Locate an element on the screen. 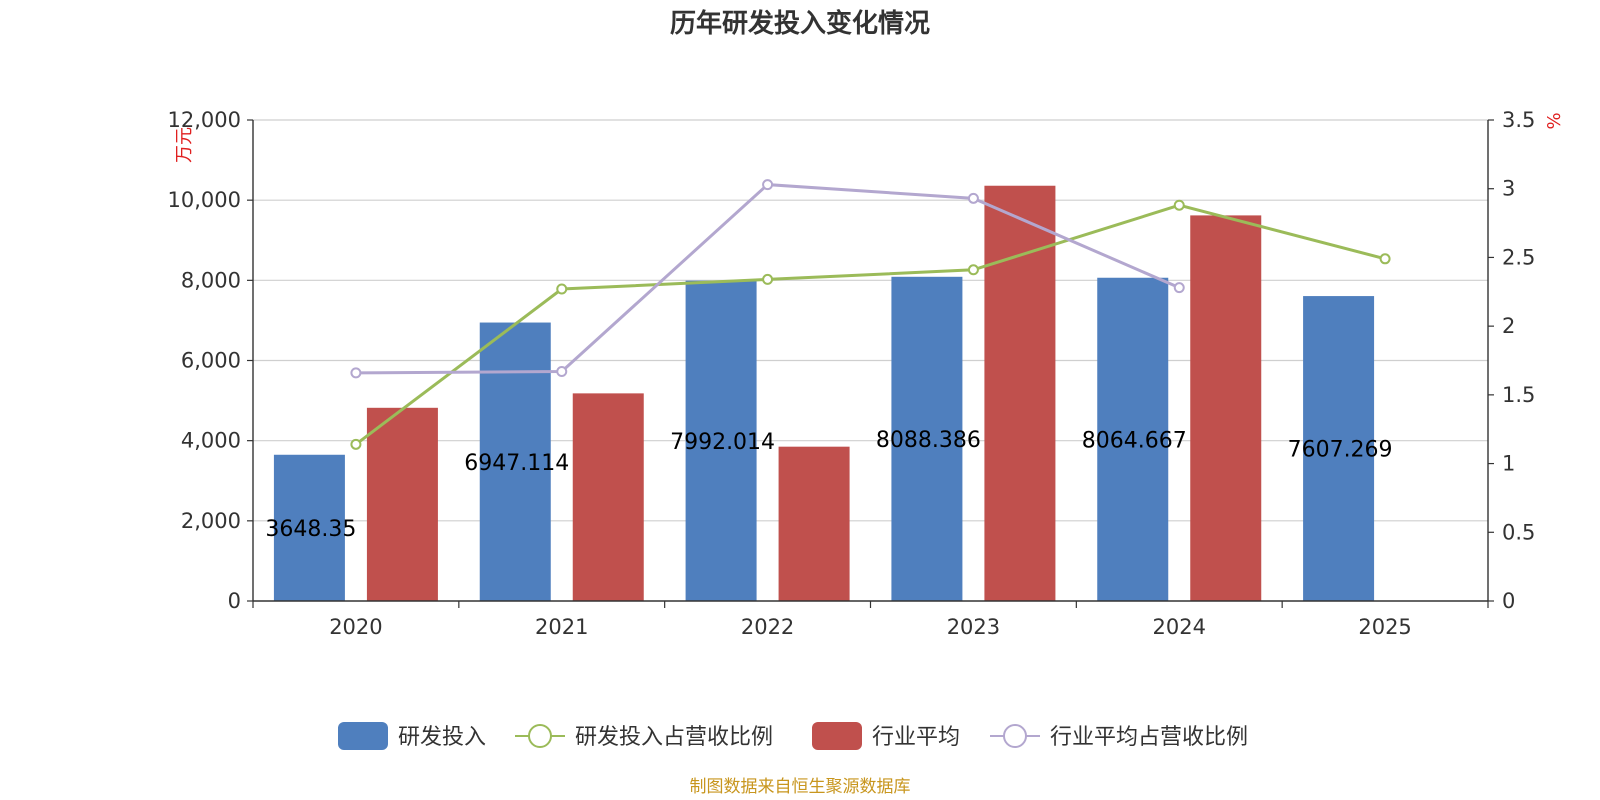 This screenshot has width=1600, height=800. right-axis-tick-label: 1 is located at coordinates (1508, 464).